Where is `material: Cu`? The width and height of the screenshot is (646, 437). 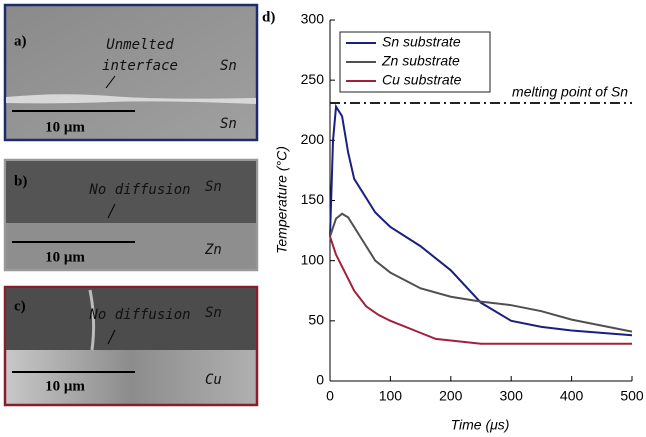
material: Cu is located at coordinates (213, 380).